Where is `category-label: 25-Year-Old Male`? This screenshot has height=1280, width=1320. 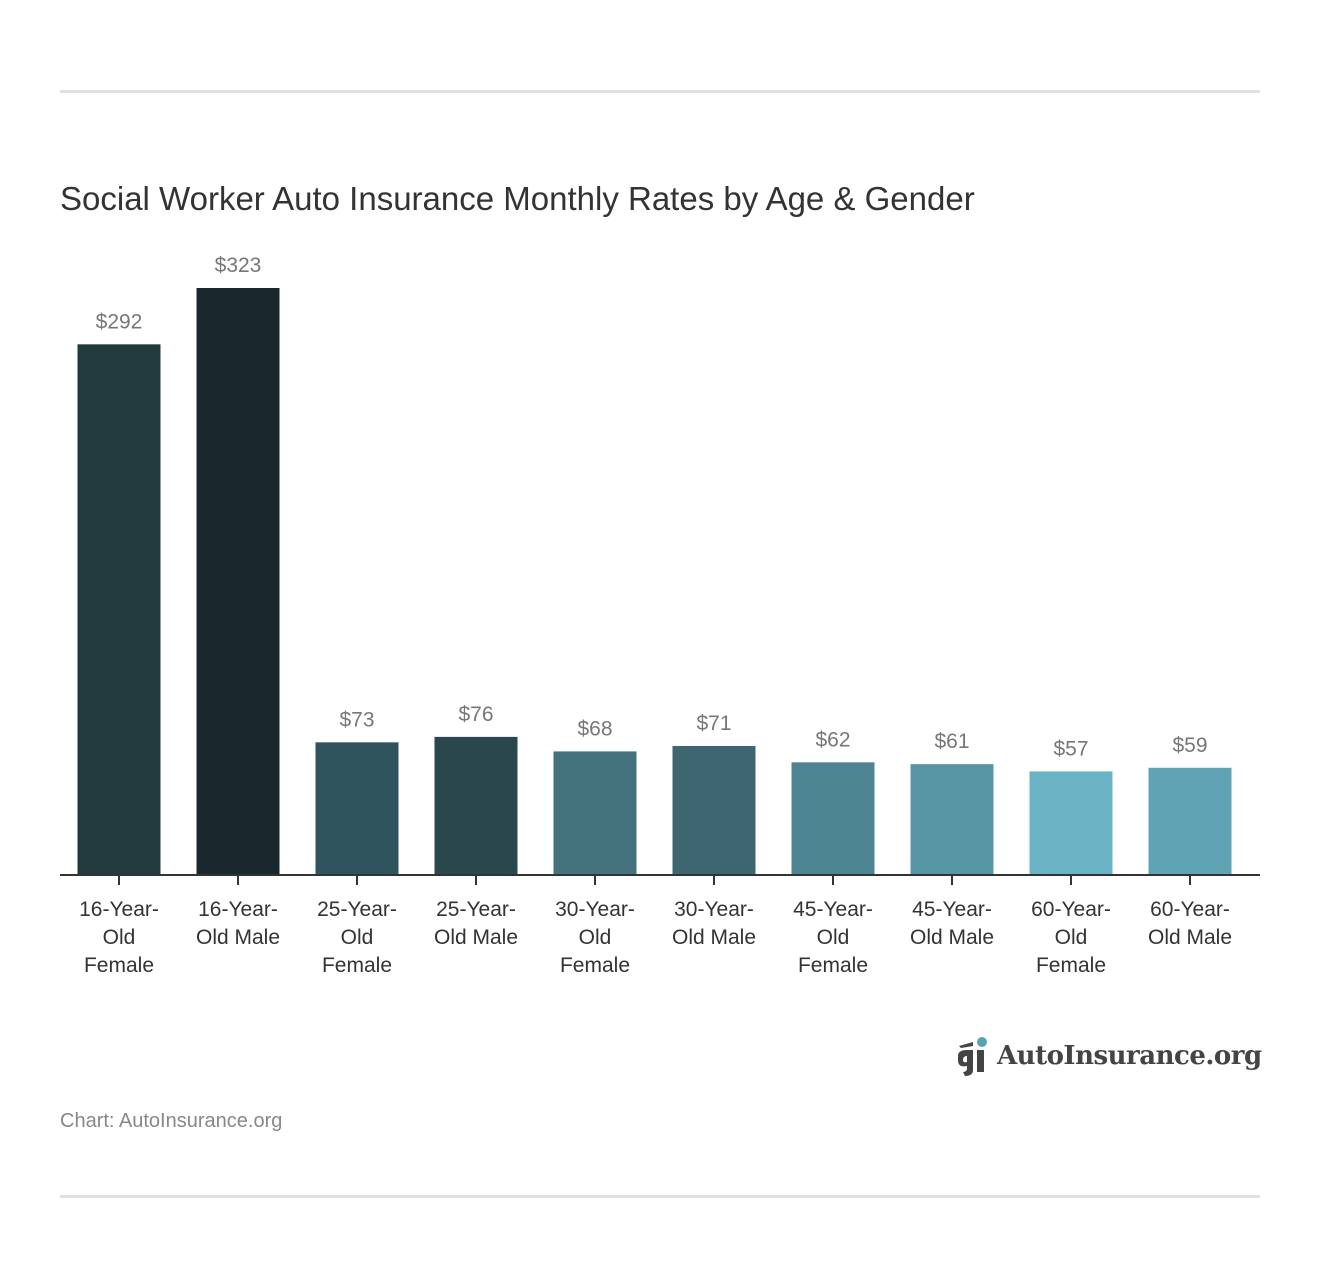
category-label: 25-Year-Old Male is located at coordinates (476, 923).